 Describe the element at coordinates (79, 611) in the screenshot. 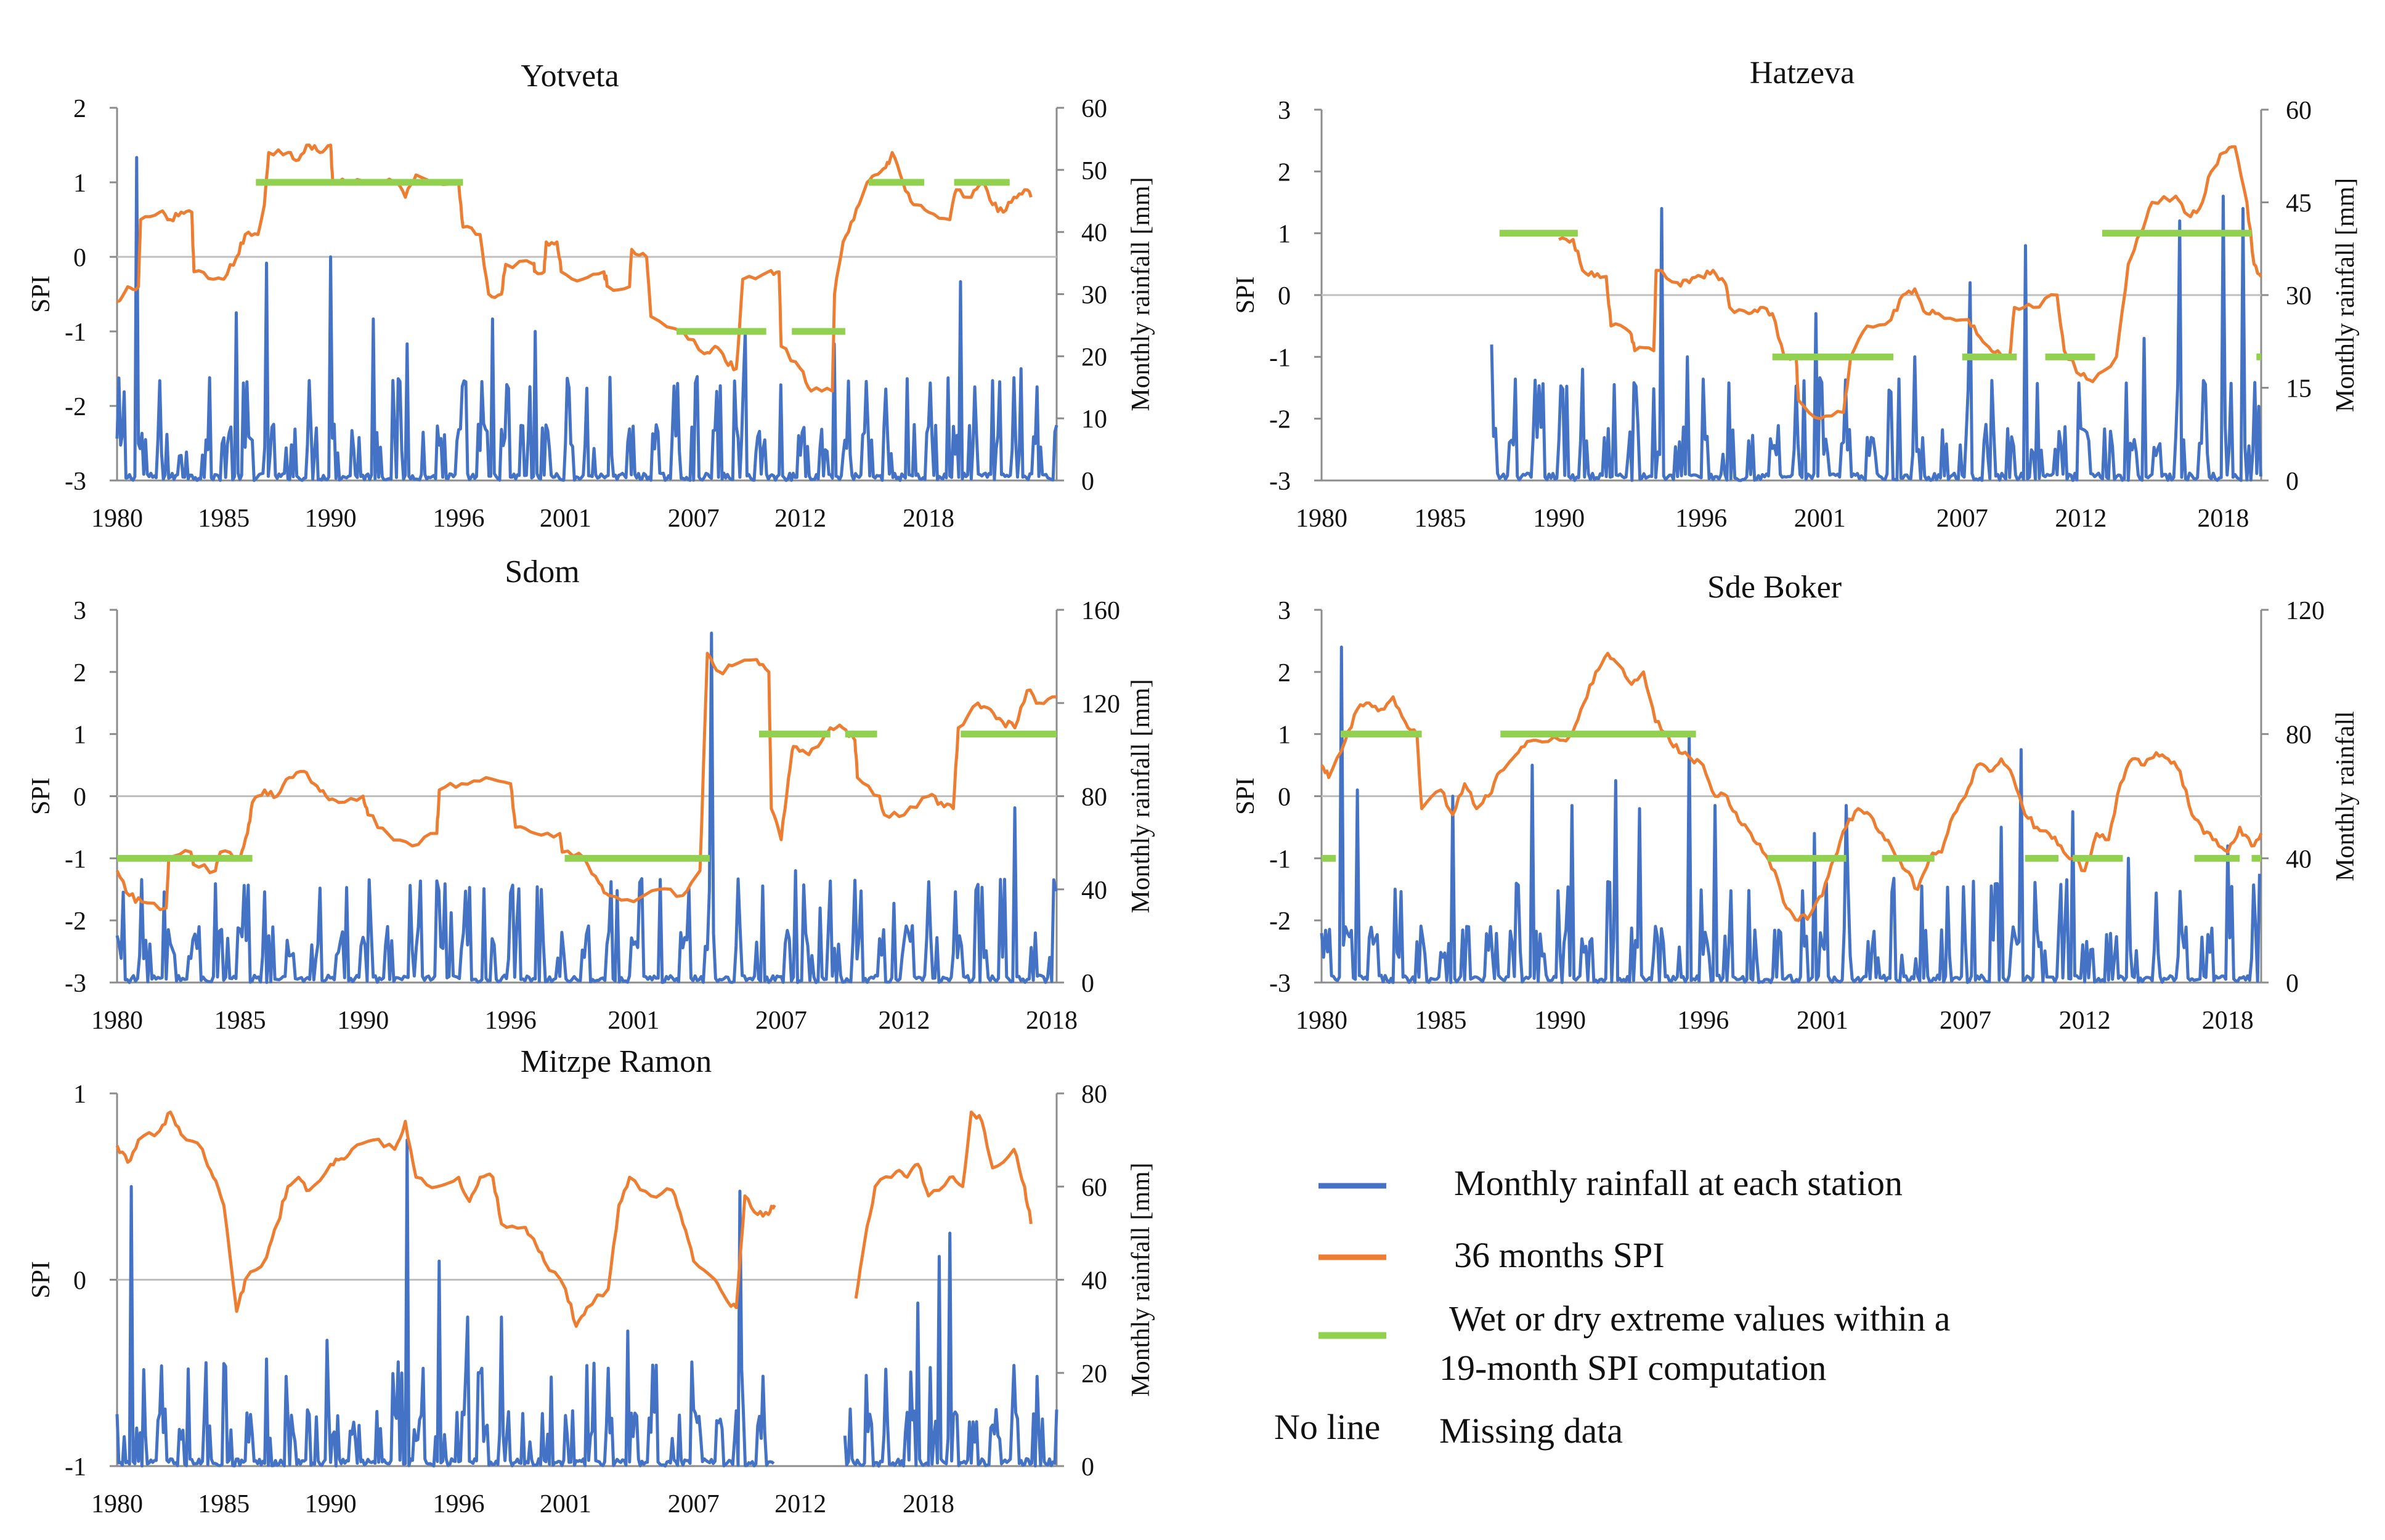

I see `sdom-y-tick-label: 3` at that location.